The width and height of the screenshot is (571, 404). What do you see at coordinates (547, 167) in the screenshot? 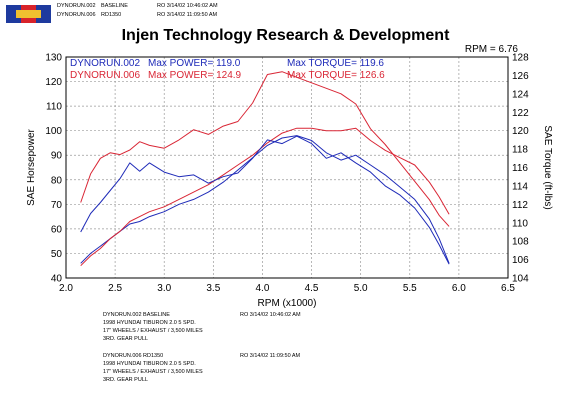
I see `y2-axis-label: SAE Torque (ft-lbs)` at bounding box center [547, 167].